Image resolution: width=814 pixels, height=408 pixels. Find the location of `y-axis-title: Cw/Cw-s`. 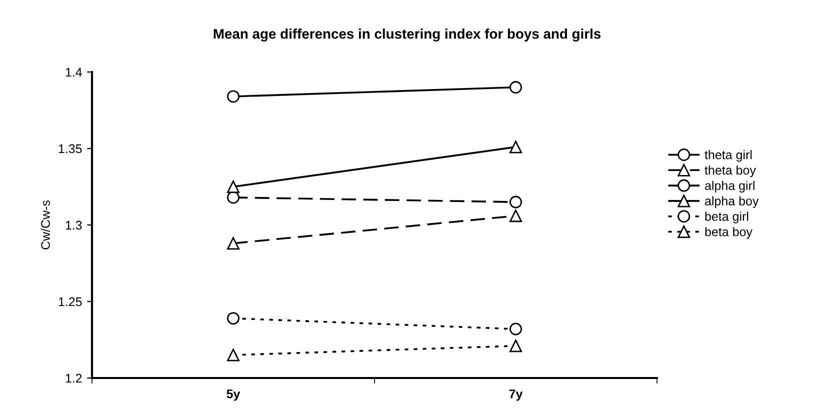

y-axis-title: Cw/Cw-s is located at coordinates (45, 225).